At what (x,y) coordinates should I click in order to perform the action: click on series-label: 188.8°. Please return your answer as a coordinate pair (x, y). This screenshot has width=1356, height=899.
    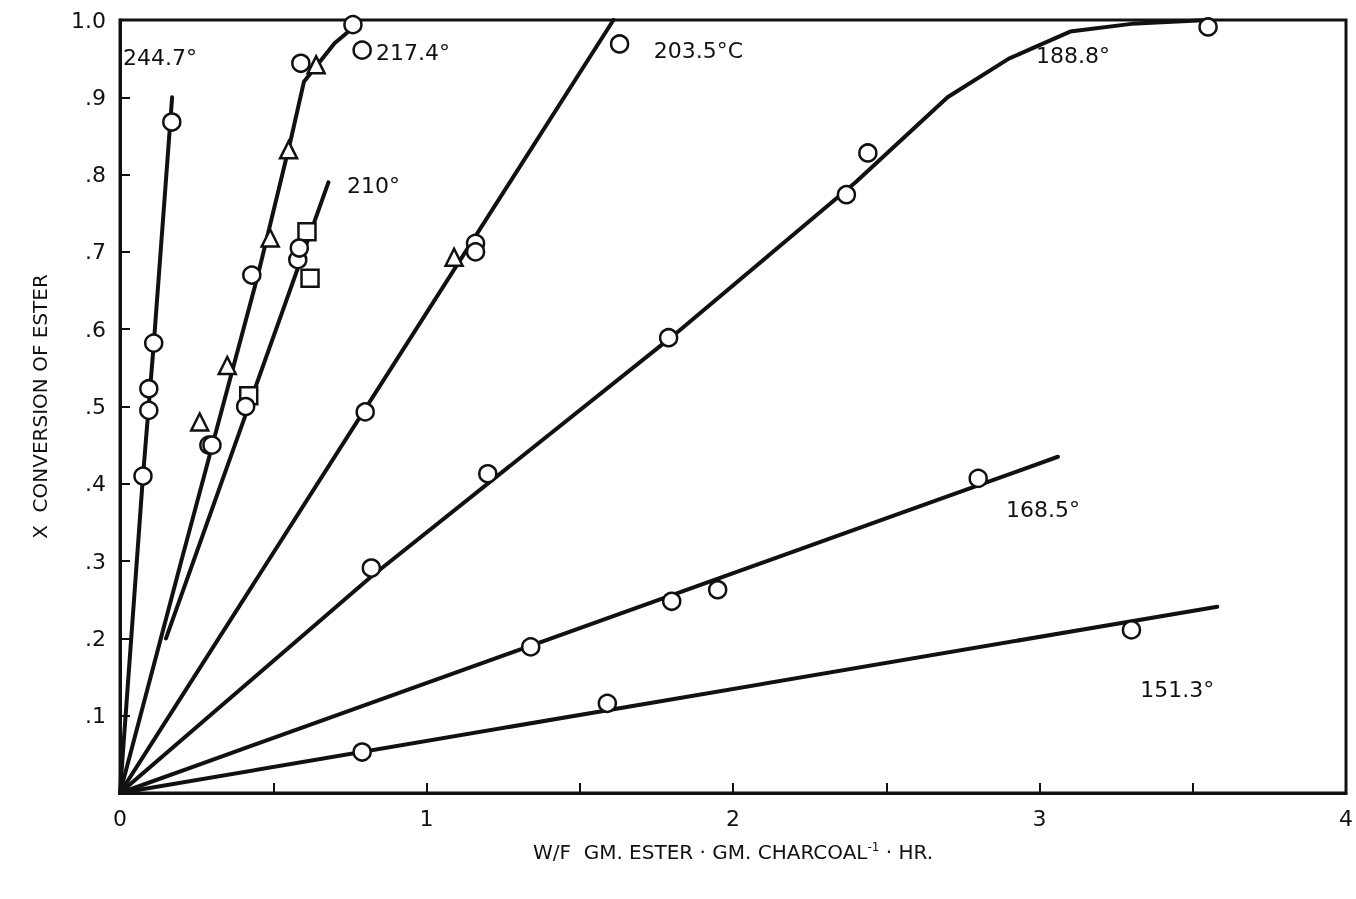
    Looking at the image, I should click on (1073, 55).